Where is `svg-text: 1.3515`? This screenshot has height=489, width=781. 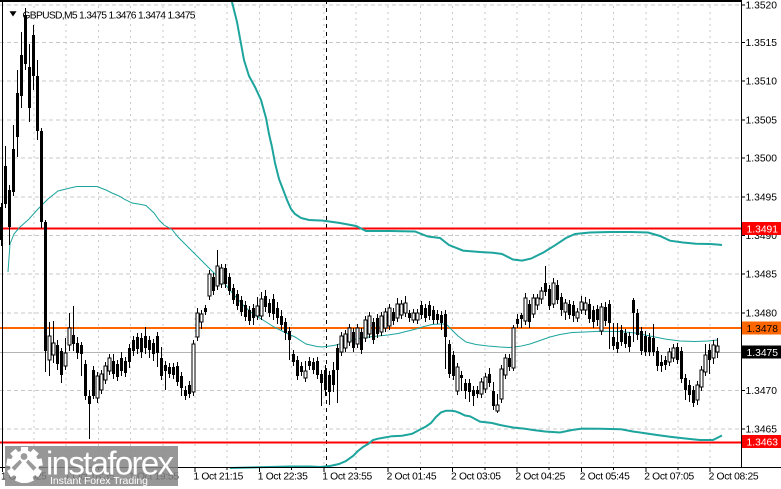
svg-text: 1.3515 is located at coordinates (762, 43).